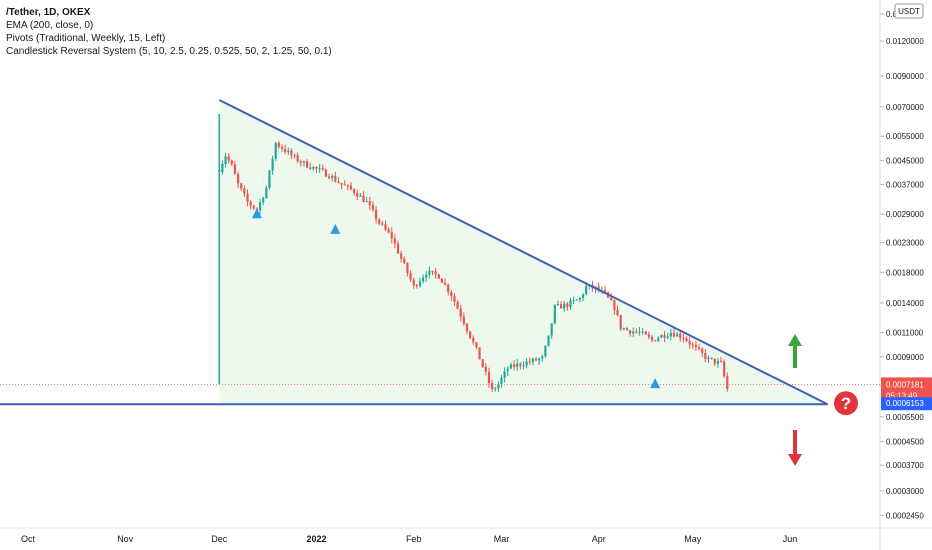 This screenshot has height=550, width=932. What do you see at coordinates (846, 403) in the screenshot?
I see `question-icon` at bounding box center [846, 403].